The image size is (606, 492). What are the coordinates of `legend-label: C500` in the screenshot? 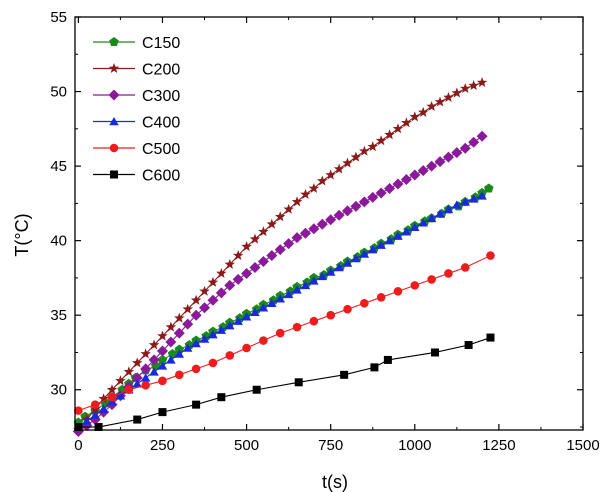 It's located at (161, 149).